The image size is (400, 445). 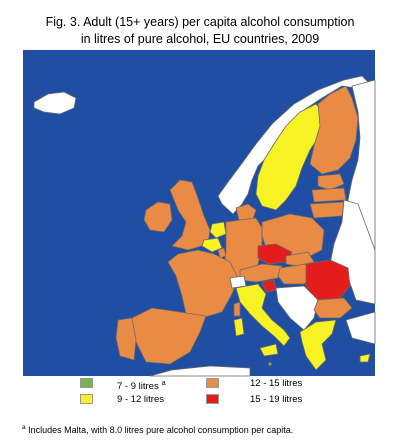 What do you see at coordinates (158, 217) in the screenshot?
I see `country-ireland` at bounding box center [158, 217].